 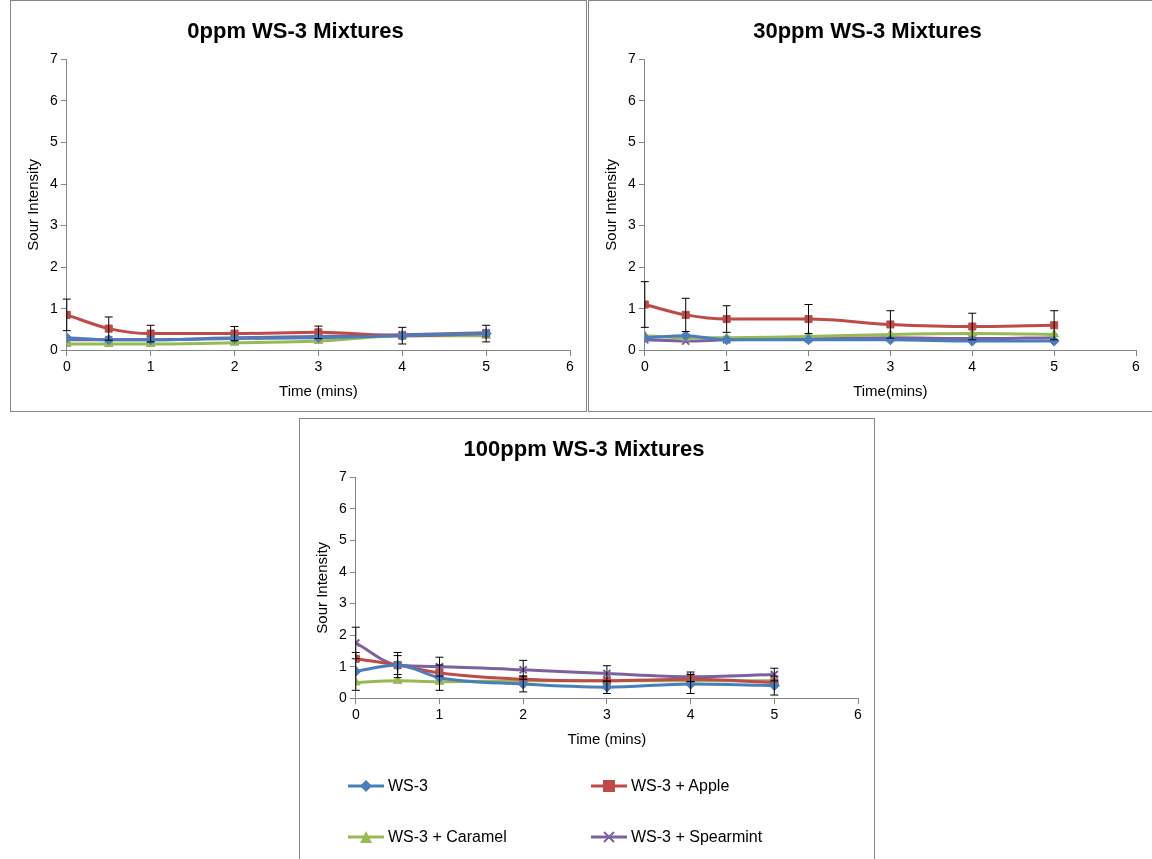 What do you see at coordinates (867, 31) in the screenshot?
I see `chart-title: 30ppm WS-3 Mixtures` at bounding box center [867, 31].